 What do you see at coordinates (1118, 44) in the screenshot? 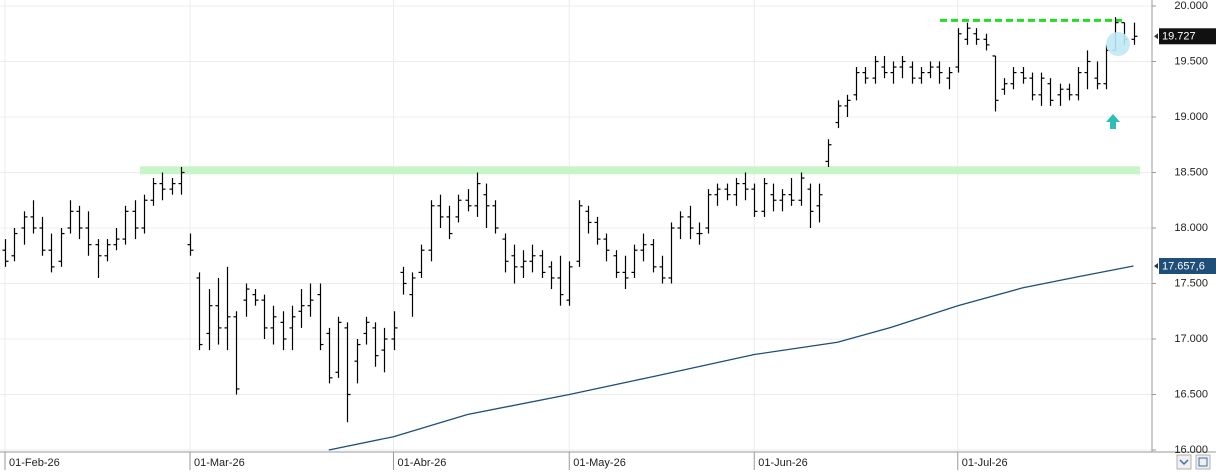
I see `highlight-circle` at bounding box center [1118, 44].